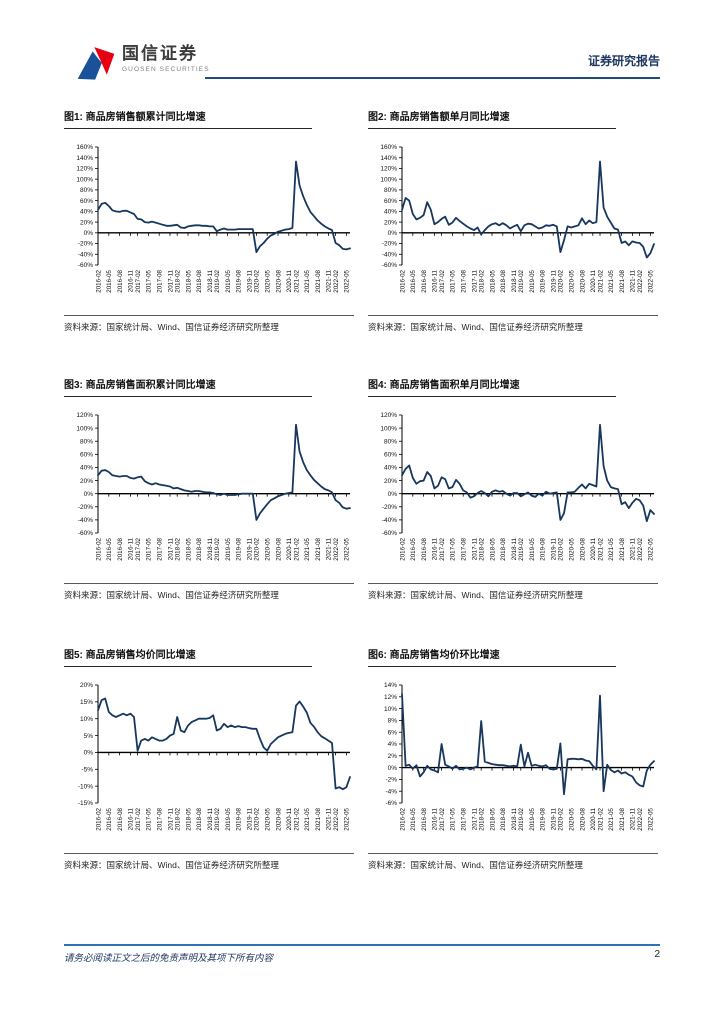 The height and width of the screenshot is (1024, 724). What do you see at coordinates (84, 169) in the screenshot?
I see `svg-text: 120%` at bounding box center [84, 169].